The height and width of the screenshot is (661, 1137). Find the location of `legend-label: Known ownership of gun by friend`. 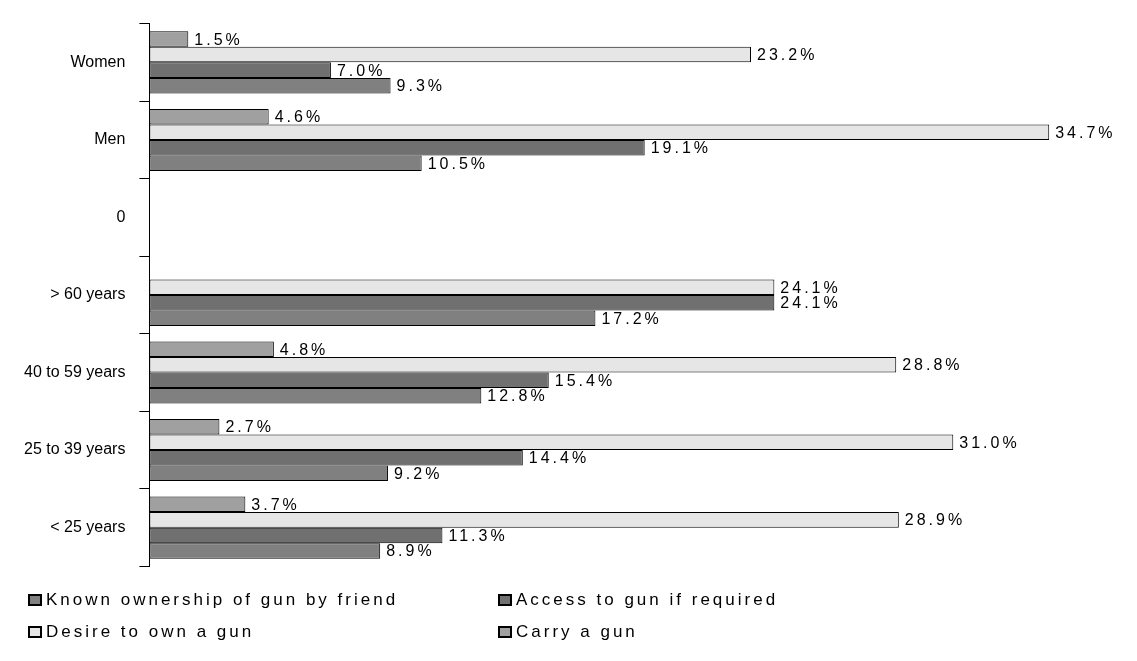

legend-label: Known ownership of gun by friend is located at coordinates (222, 600).